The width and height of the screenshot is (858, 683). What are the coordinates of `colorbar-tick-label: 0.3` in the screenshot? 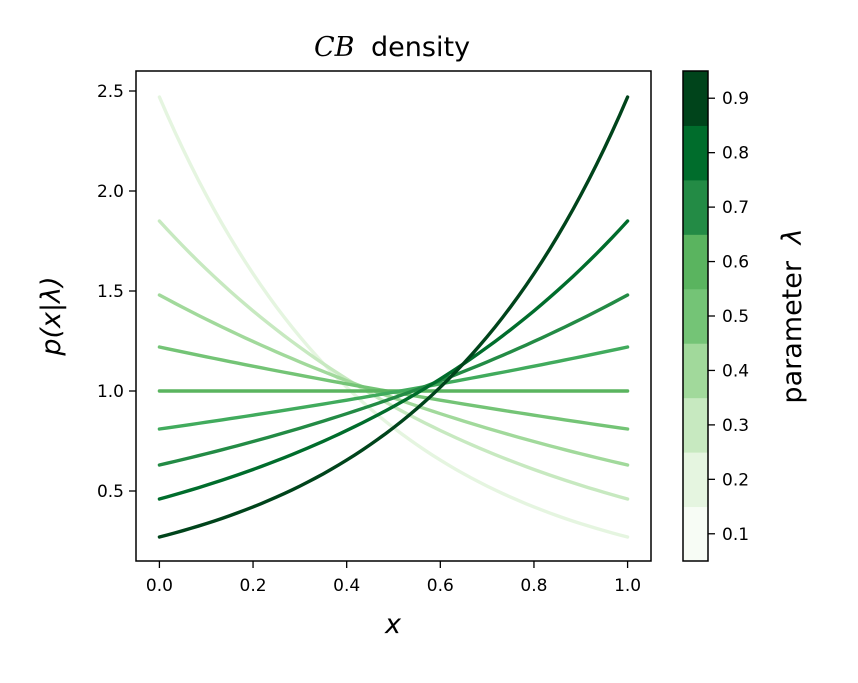 It's located at (735, 426).